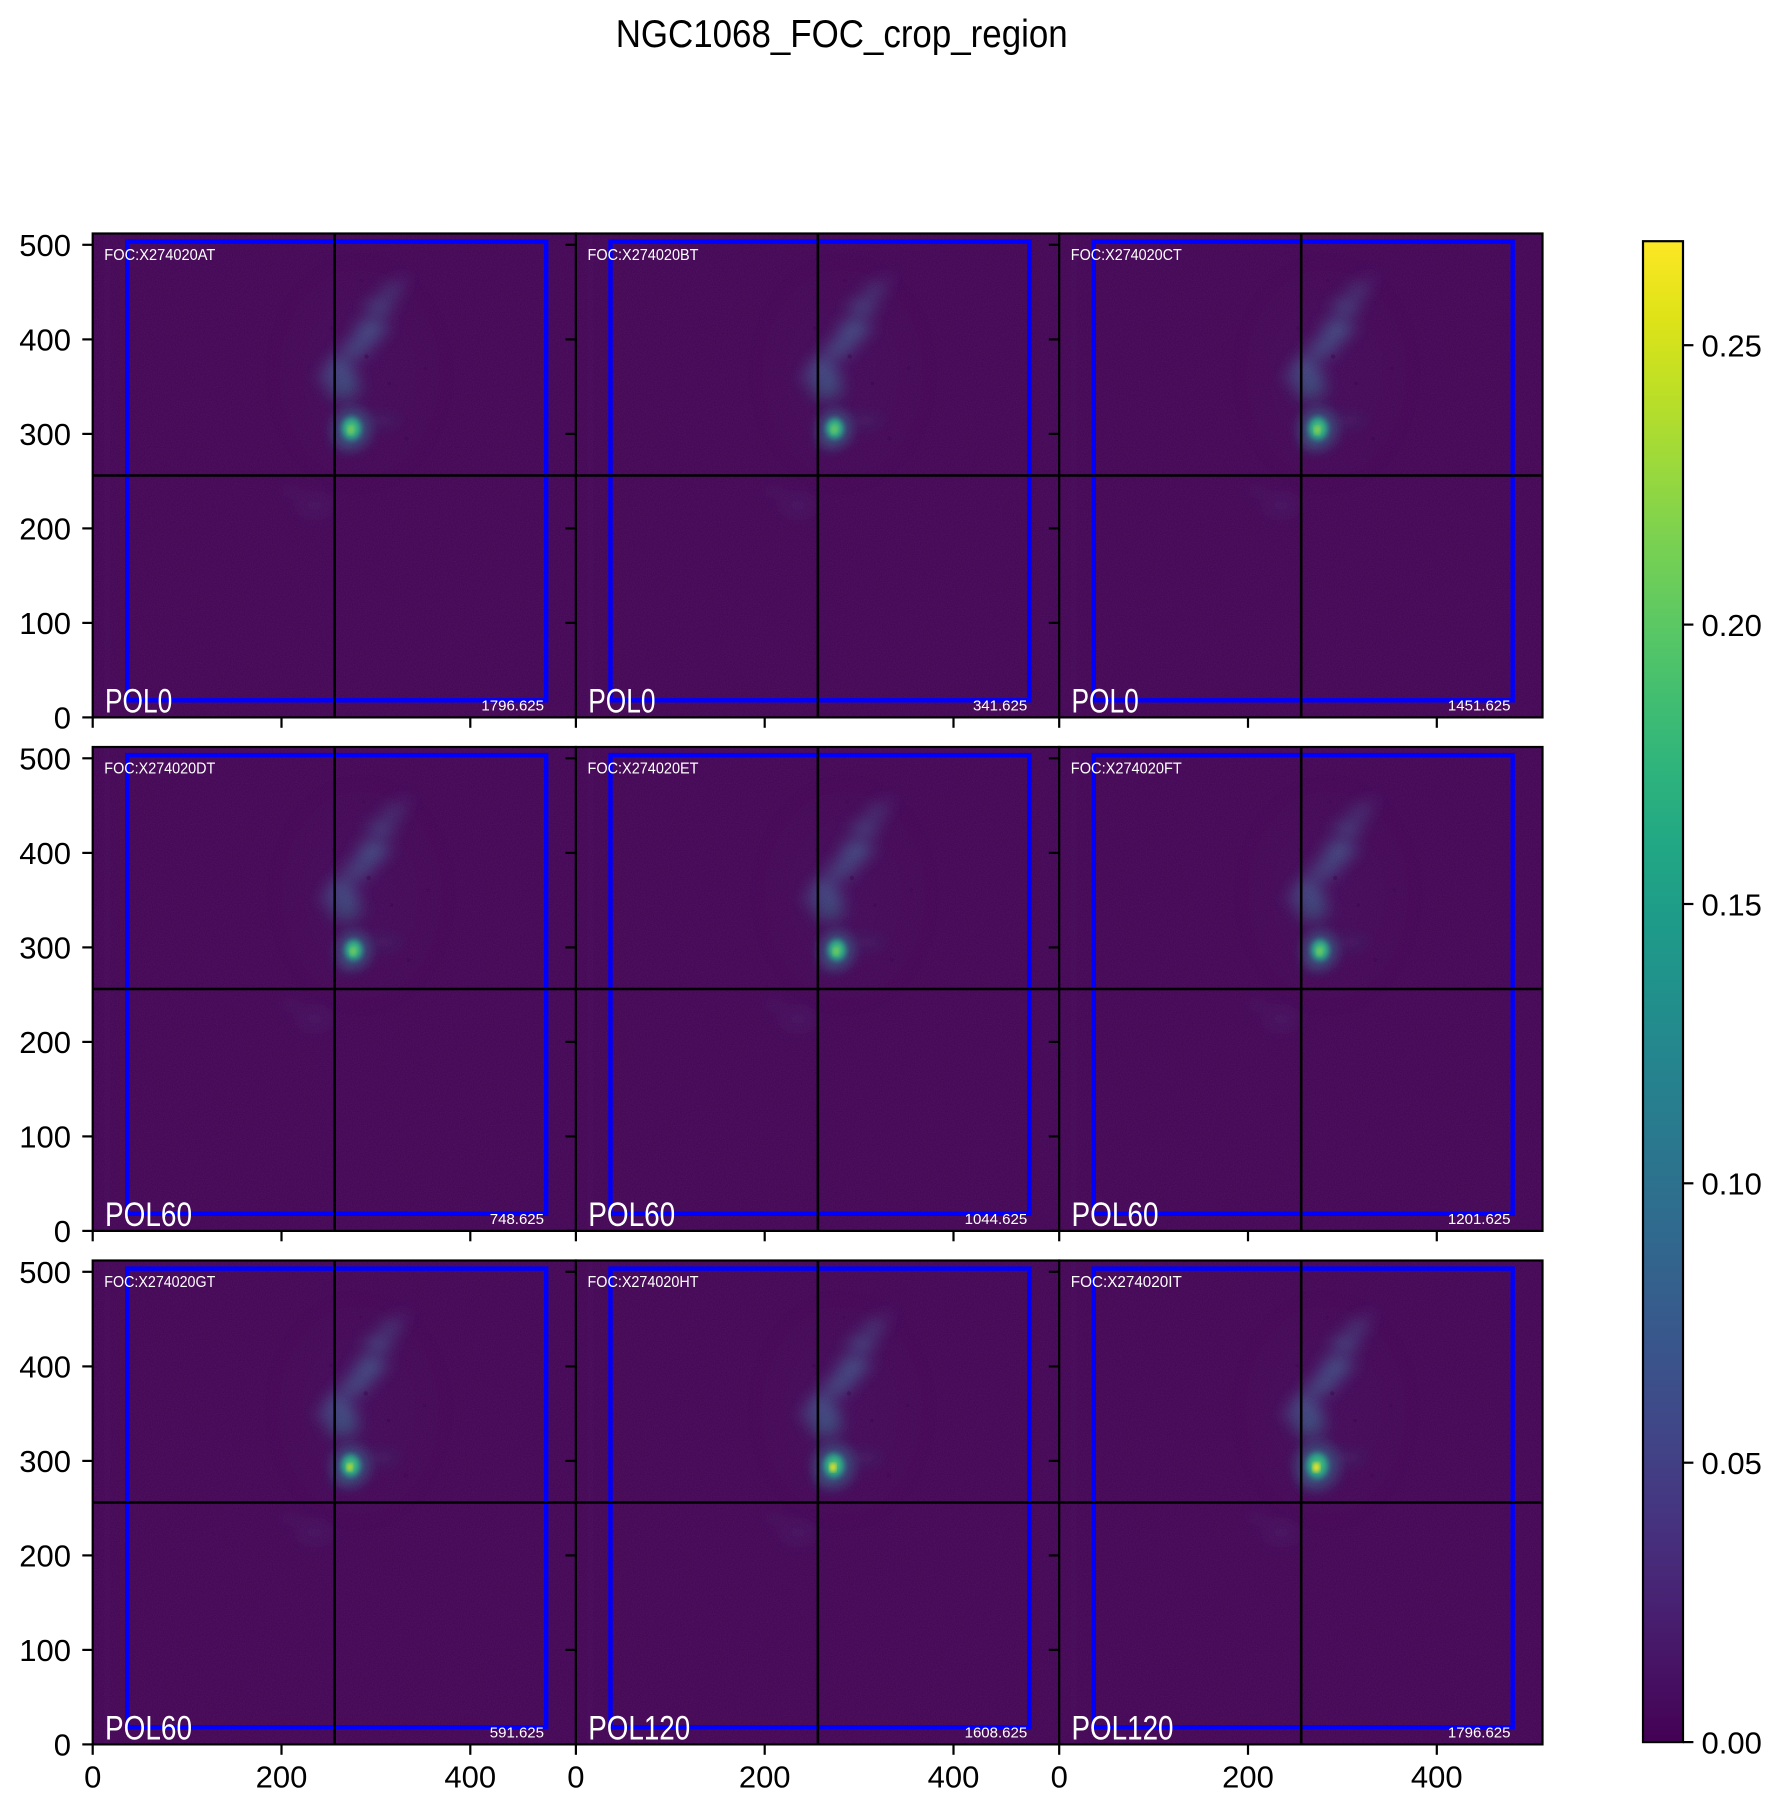 The image size is (1784, 1817). What do you see at coordinates (842, 34) in the screenshot?
I see `svg-text: NGC1068_FOC_crop_region` at bounding box center [842, 34].